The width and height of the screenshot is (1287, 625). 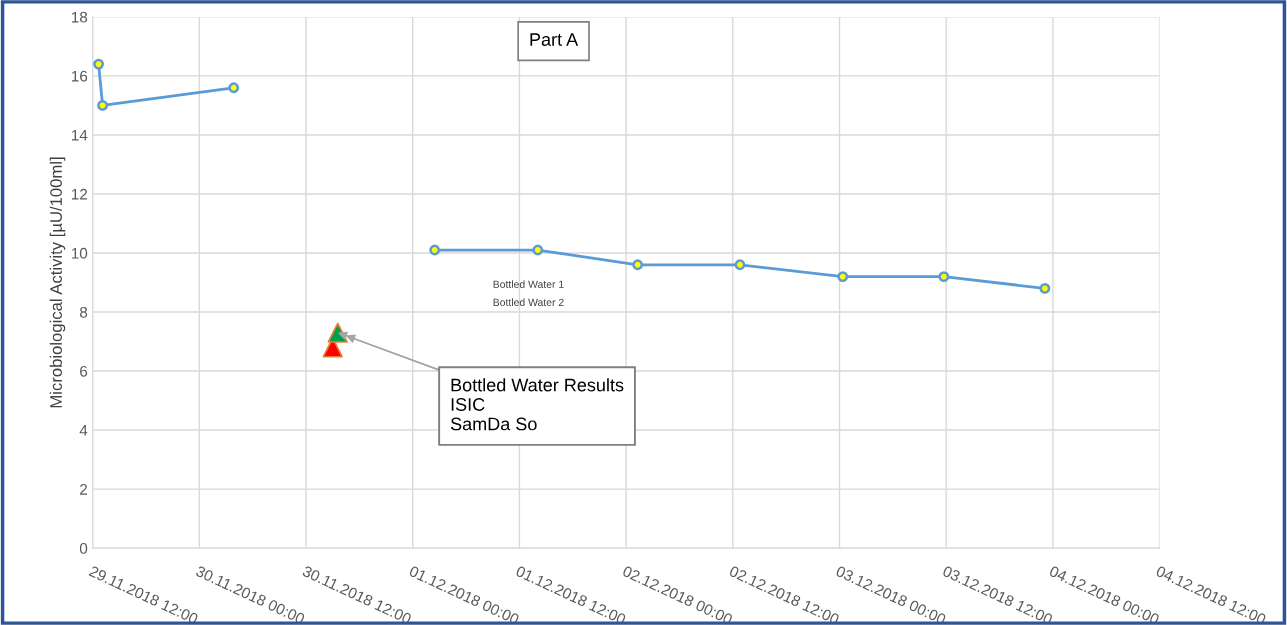 What do you see at coordinates (84, 489) in the screenshot?
I see `y-tick-label: 2` at bounding box center [84, 489].